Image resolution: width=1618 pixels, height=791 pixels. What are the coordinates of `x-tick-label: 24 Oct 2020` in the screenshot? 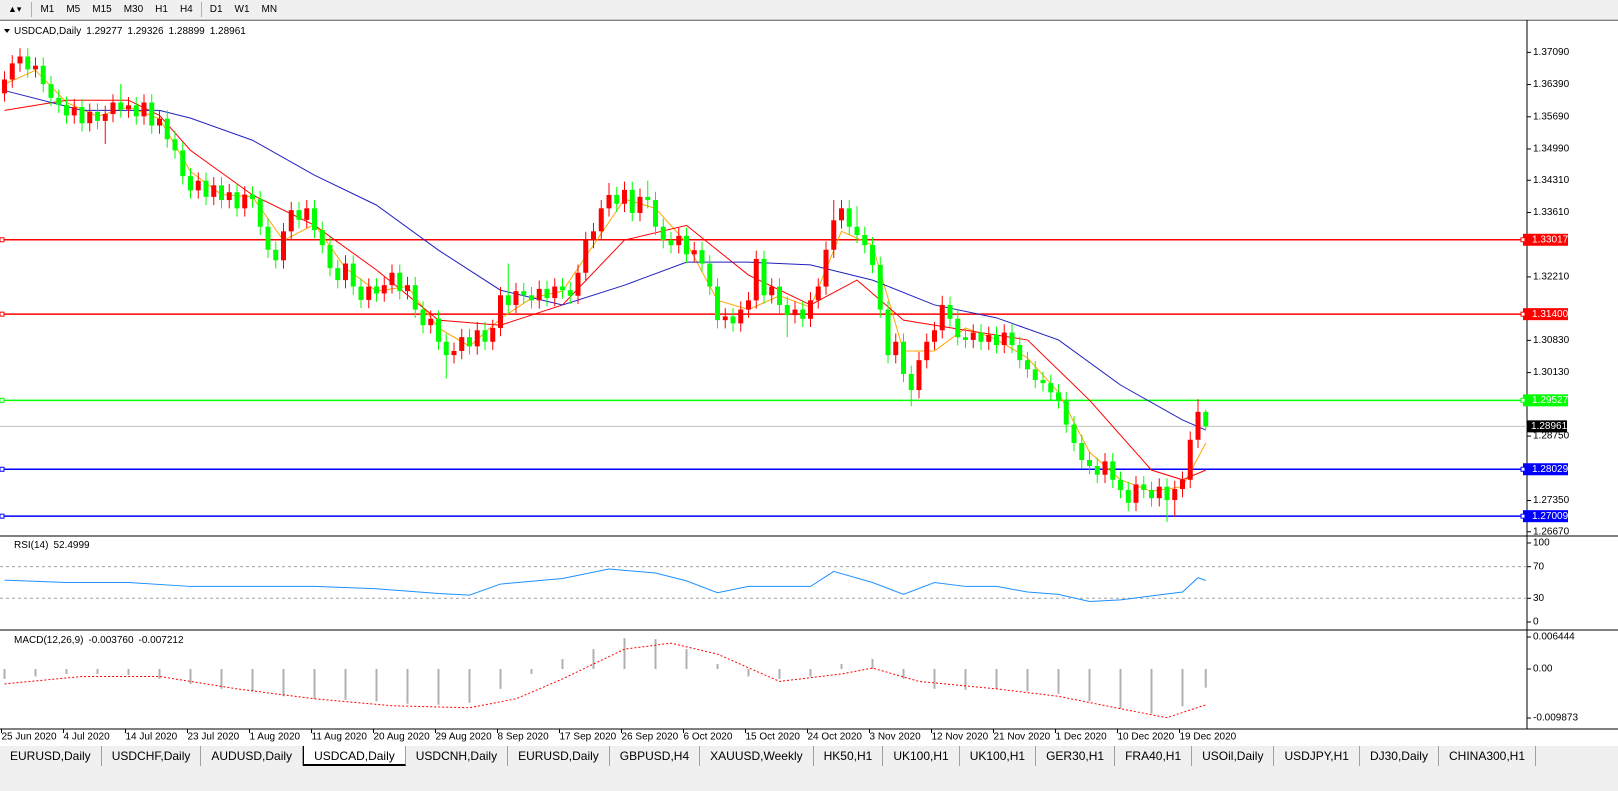 It's located at (835, 737).